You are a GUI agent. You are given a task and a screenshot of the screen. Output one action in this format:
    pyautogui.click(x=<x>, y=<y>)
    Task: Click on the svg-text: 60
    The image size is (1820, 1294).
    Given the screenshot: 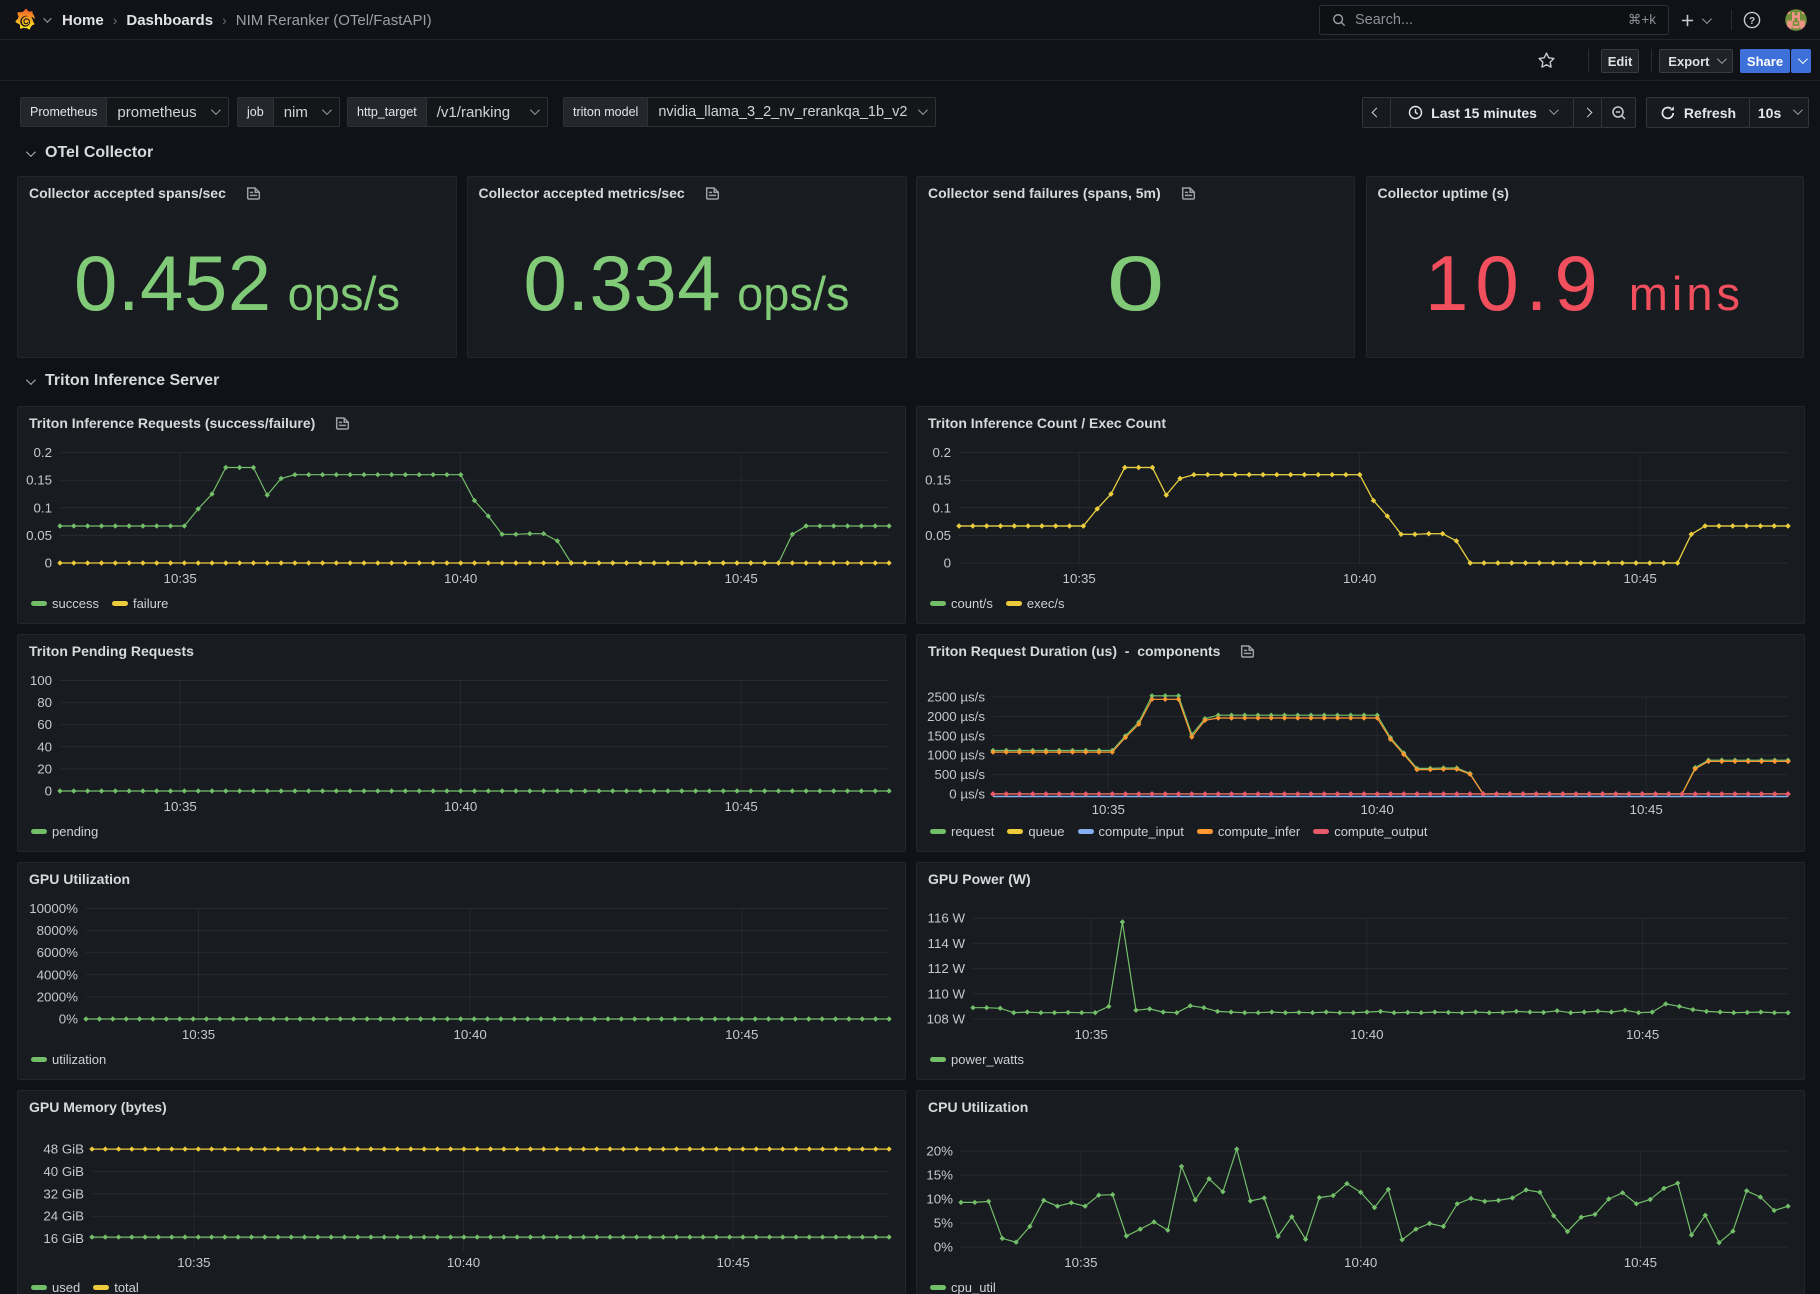 What is the action you would take?
    pyautogui.click(x=44, y=724)
    